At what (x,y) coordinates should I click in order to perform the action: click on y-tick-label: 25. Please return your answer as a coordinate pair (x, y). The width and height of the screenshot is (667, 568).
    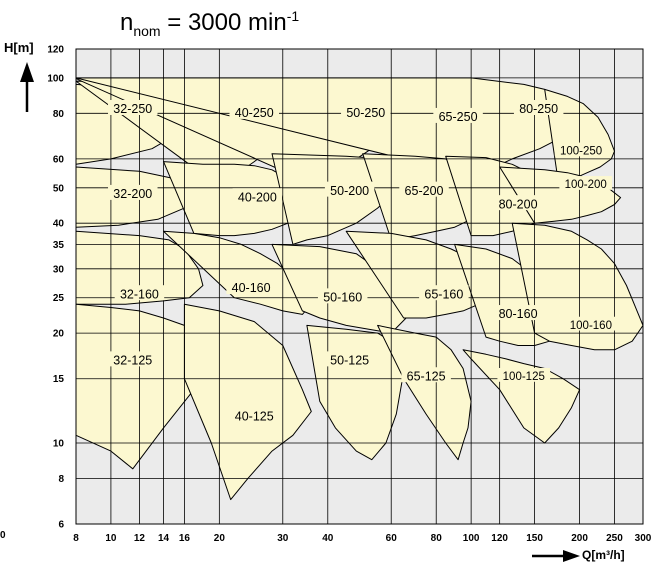
    Looking at the image, I should click on (59, 298).